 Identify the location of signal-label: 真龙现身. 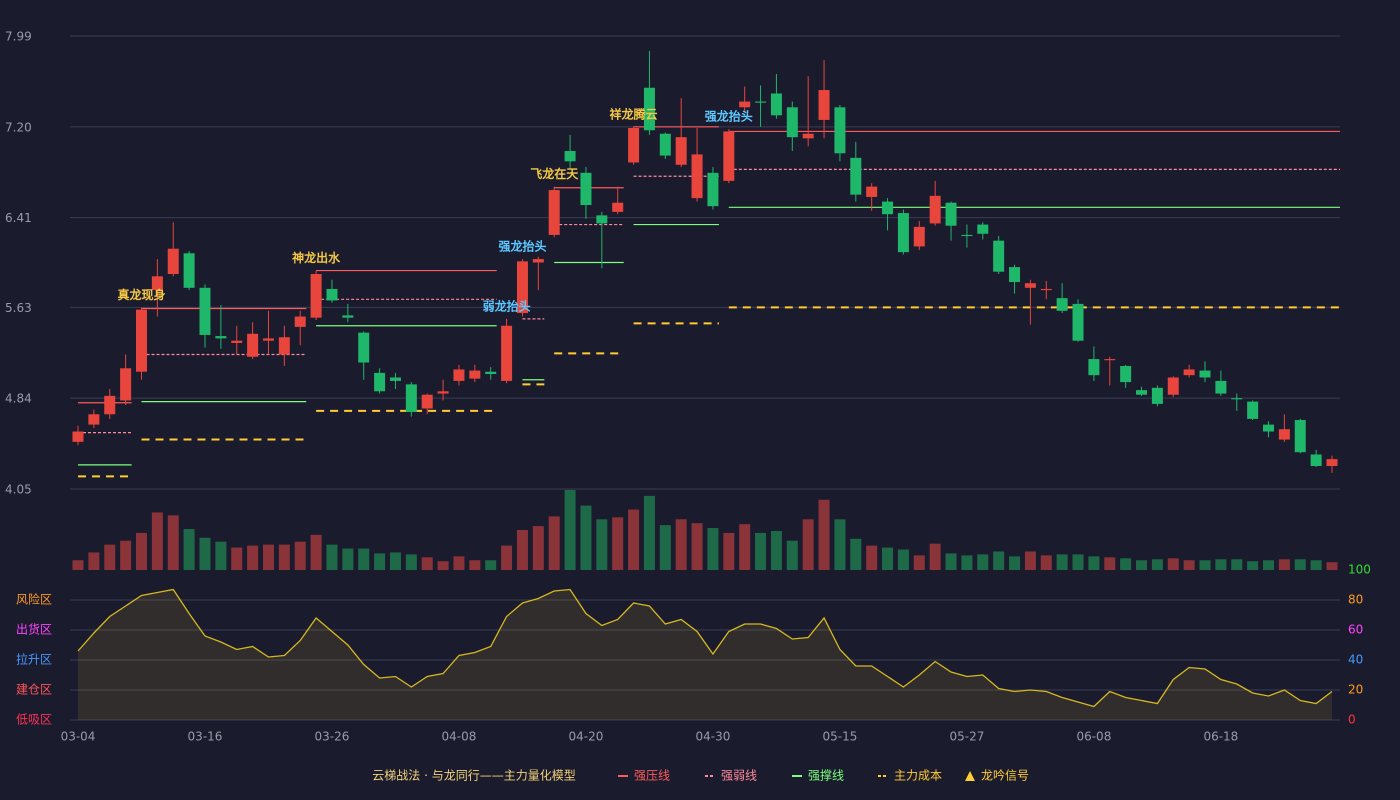
(141, 294).